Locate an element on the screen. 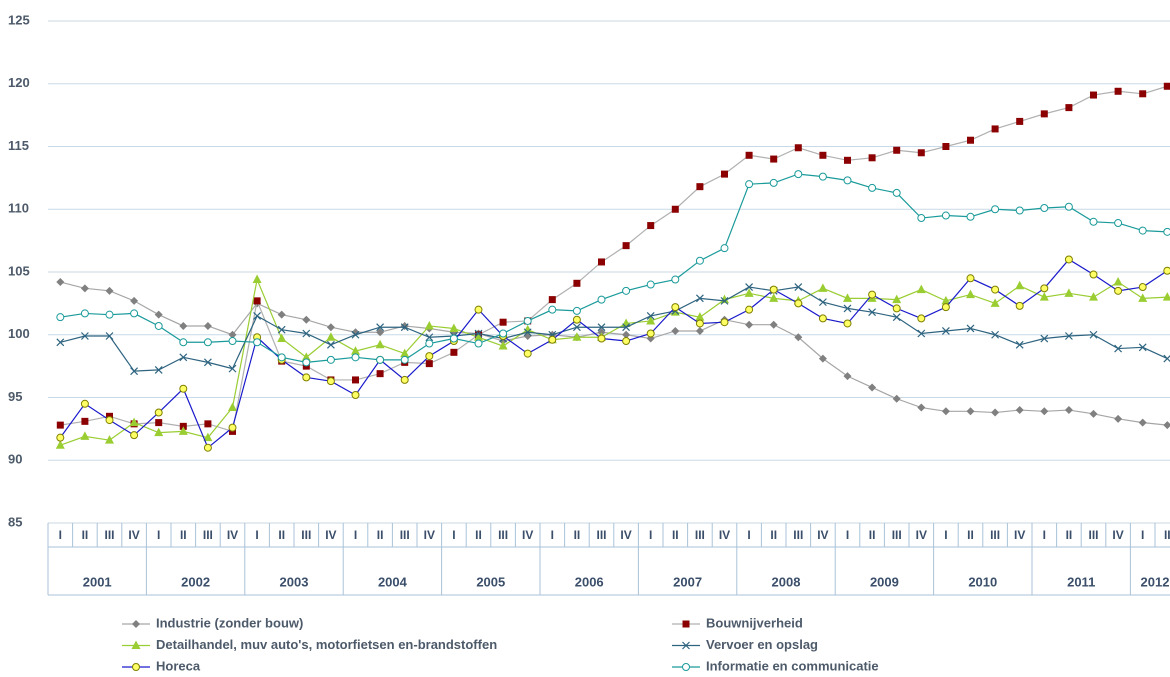 The height and width of the screenshot is (677, 1170). y-tick-label: 125 is located at coordinates (19, 19).